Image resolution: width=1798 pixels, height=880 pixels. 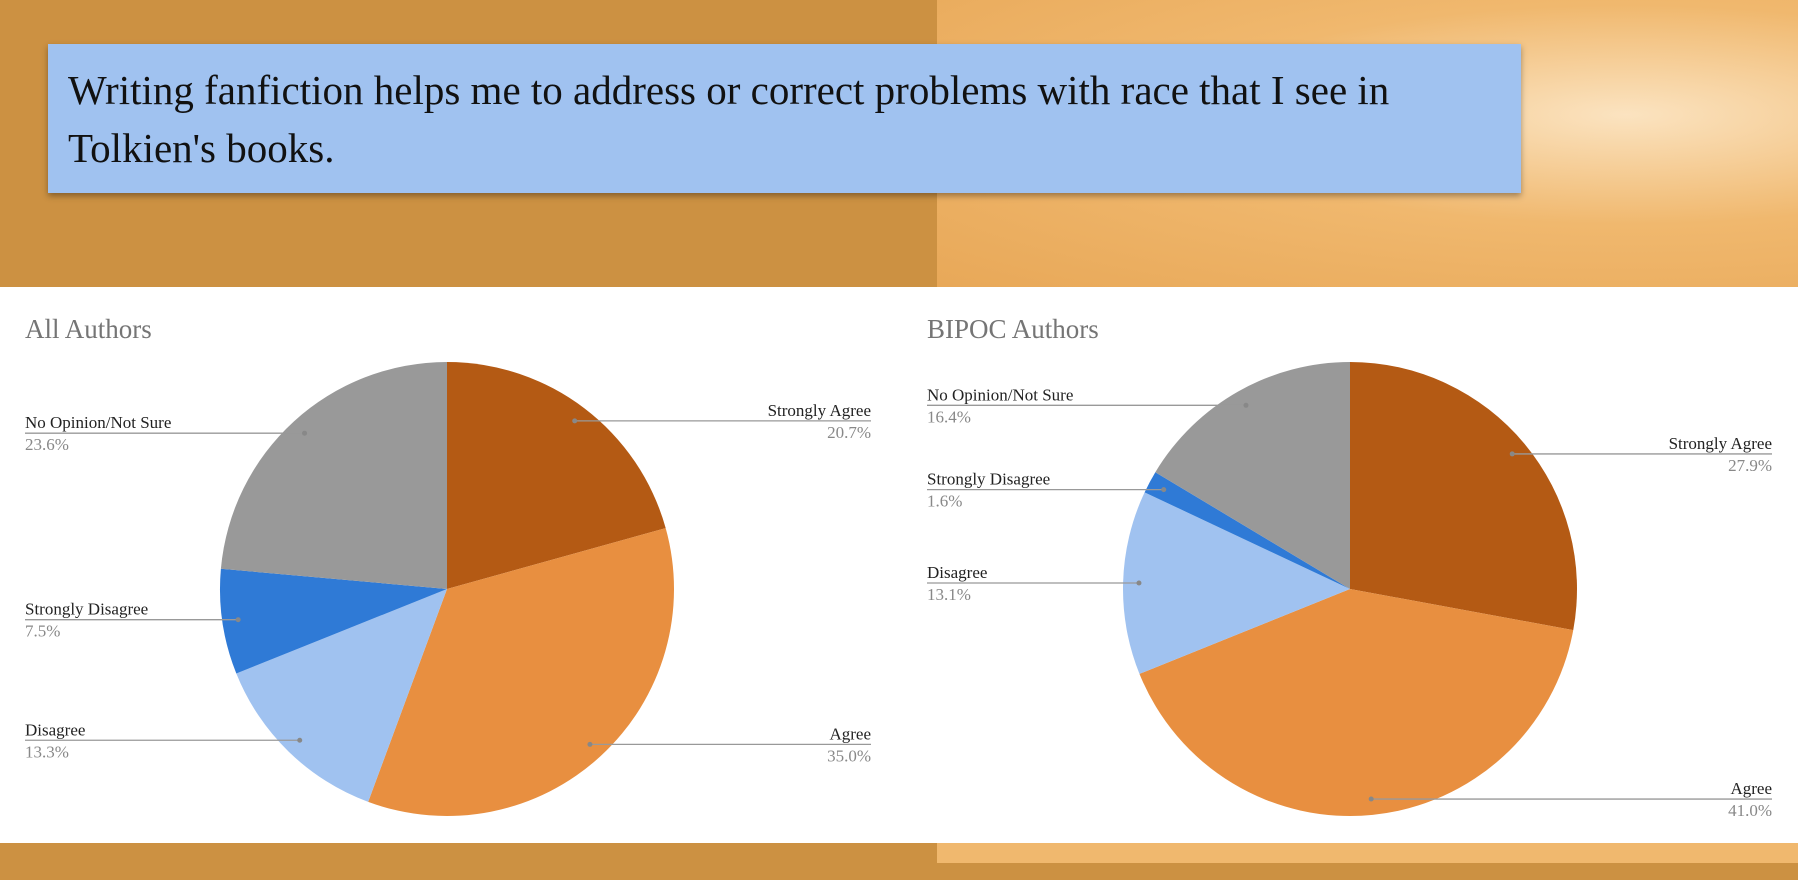 I want to click on slice-value-label: 41.0%, so click(x=1750, y=810).